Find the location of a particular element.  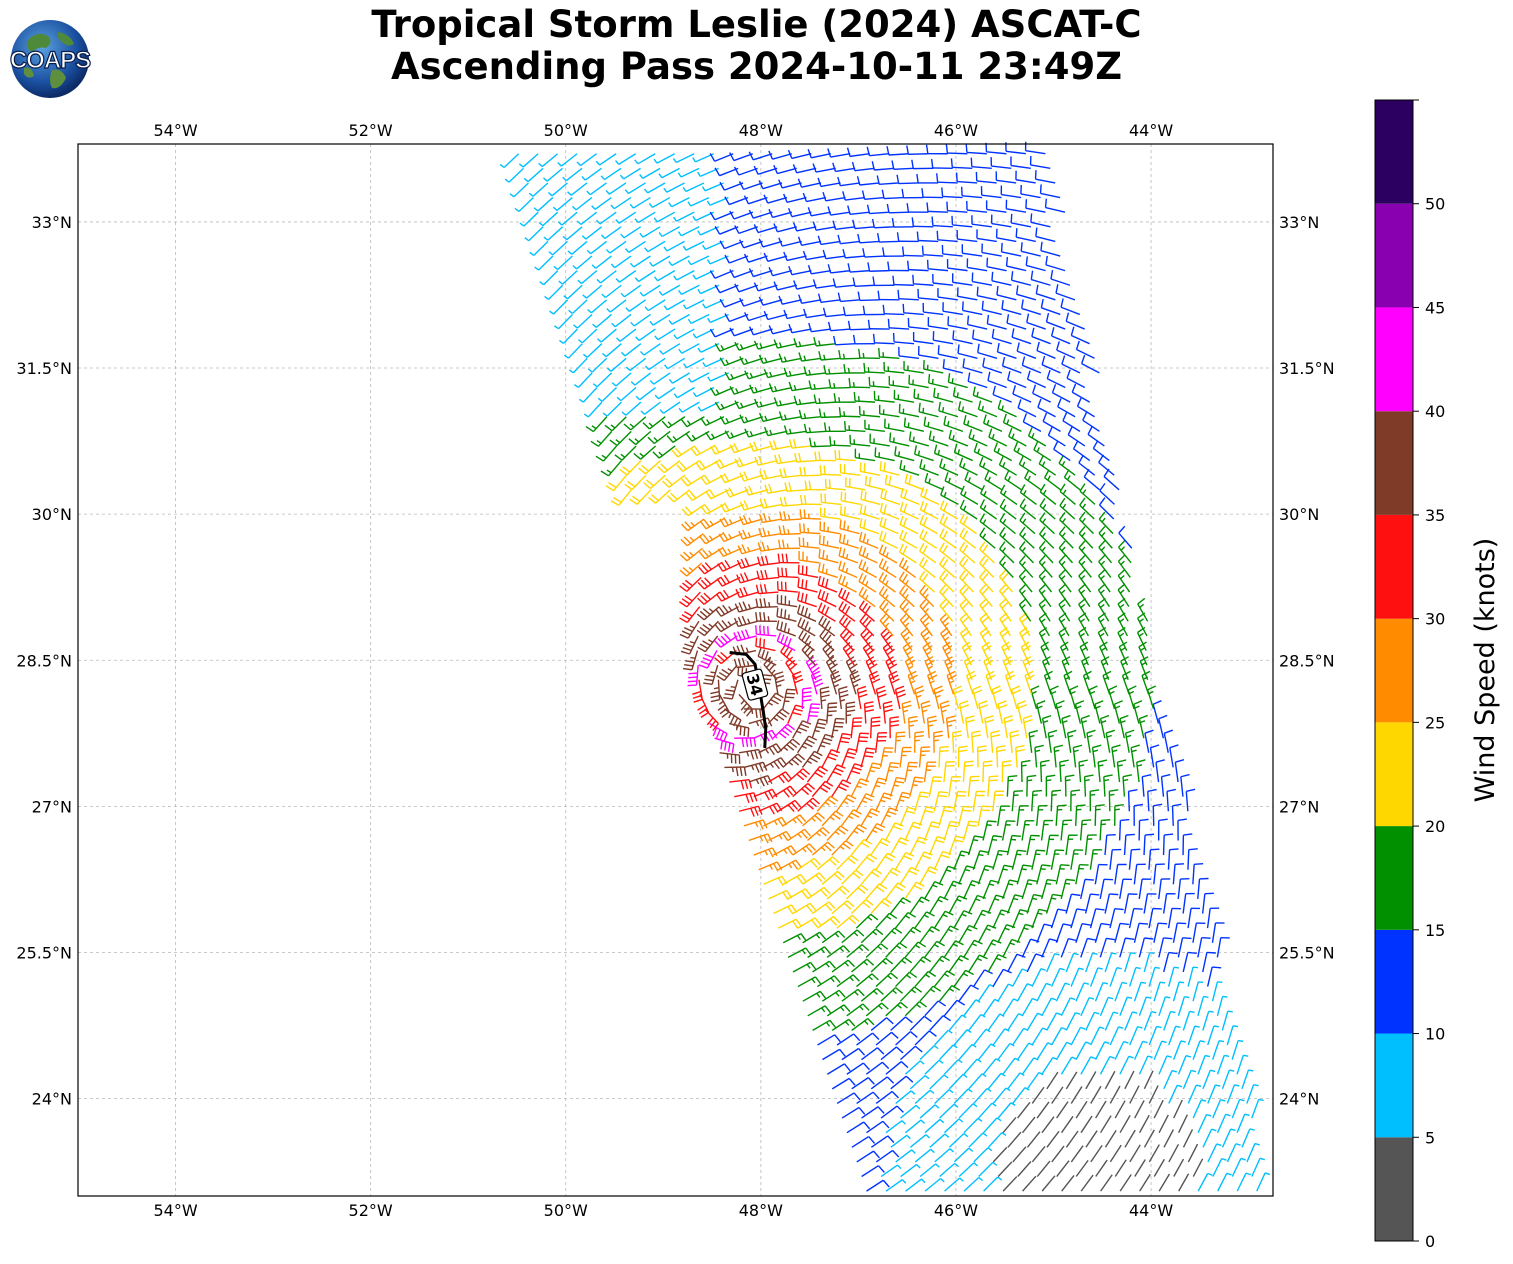

colorbar-tick-label: 30 is located at coordinates (1435, 619).